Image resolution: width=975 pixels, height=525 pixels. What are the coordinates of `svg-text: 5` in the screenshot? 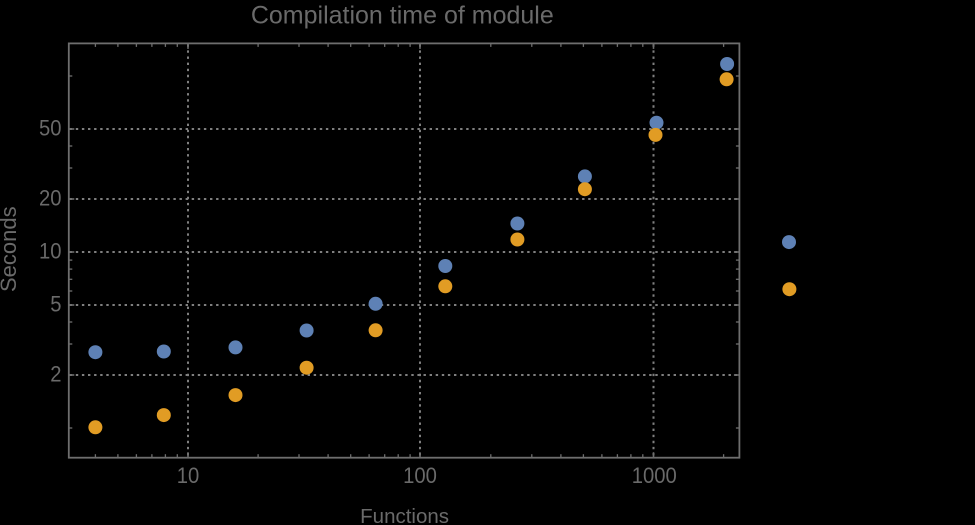 It's located at (55, 305).